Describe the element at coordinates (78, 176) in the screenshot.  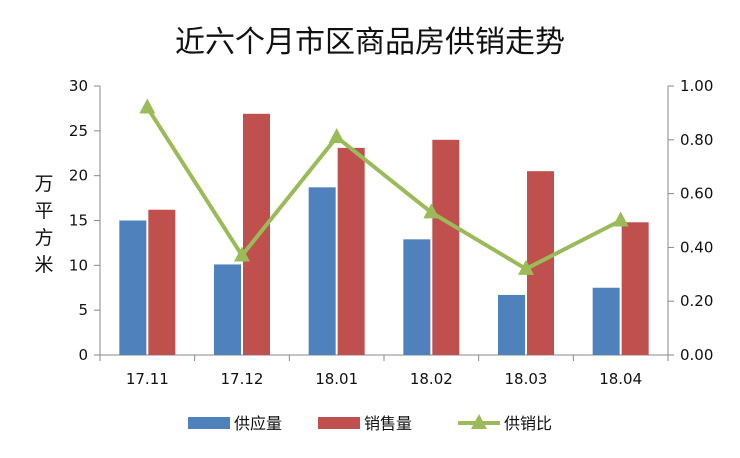
I see `y-tick-label: 20` at that location.